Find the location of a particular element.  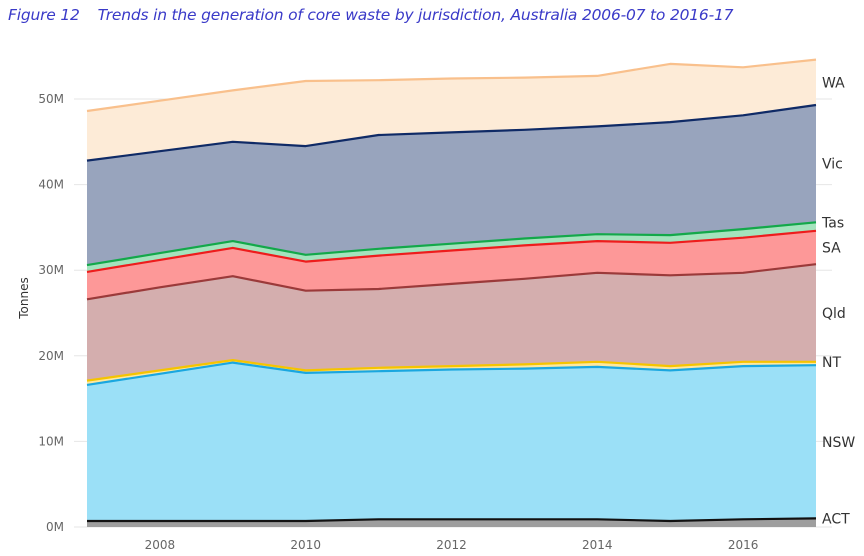

x-tick-label: 2008 is located at coordinates (160, 545).